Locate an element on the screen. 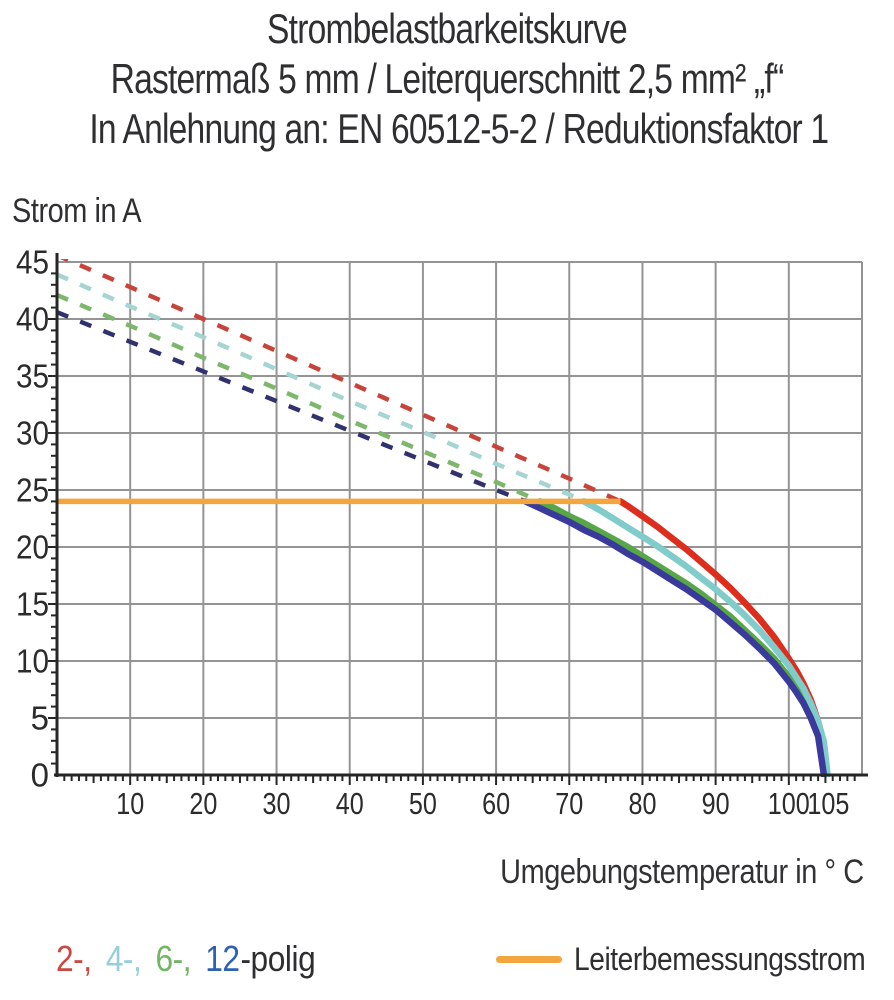 This screenshot has width=894, height=1000. y-tick-label-45: 45 is located at coordinates (32, 262).